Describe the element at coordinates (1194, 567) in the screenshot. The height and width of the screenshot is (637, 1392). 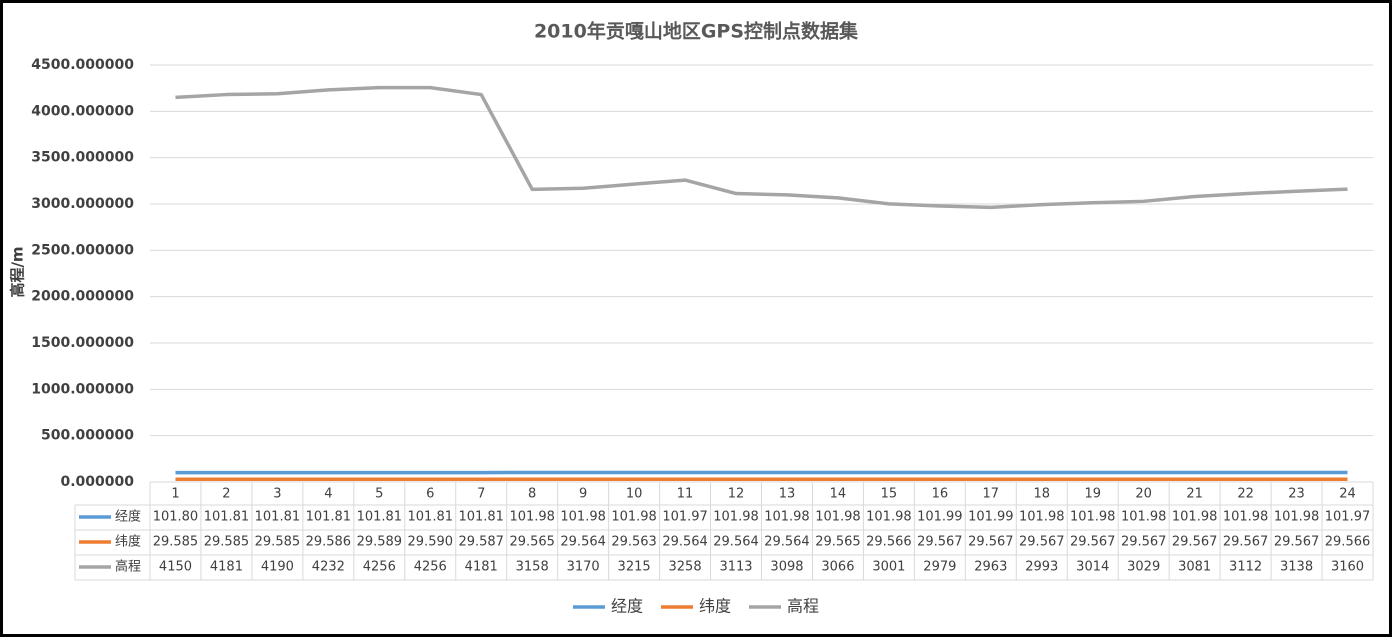
I see `table-cell: 3081` at that location.